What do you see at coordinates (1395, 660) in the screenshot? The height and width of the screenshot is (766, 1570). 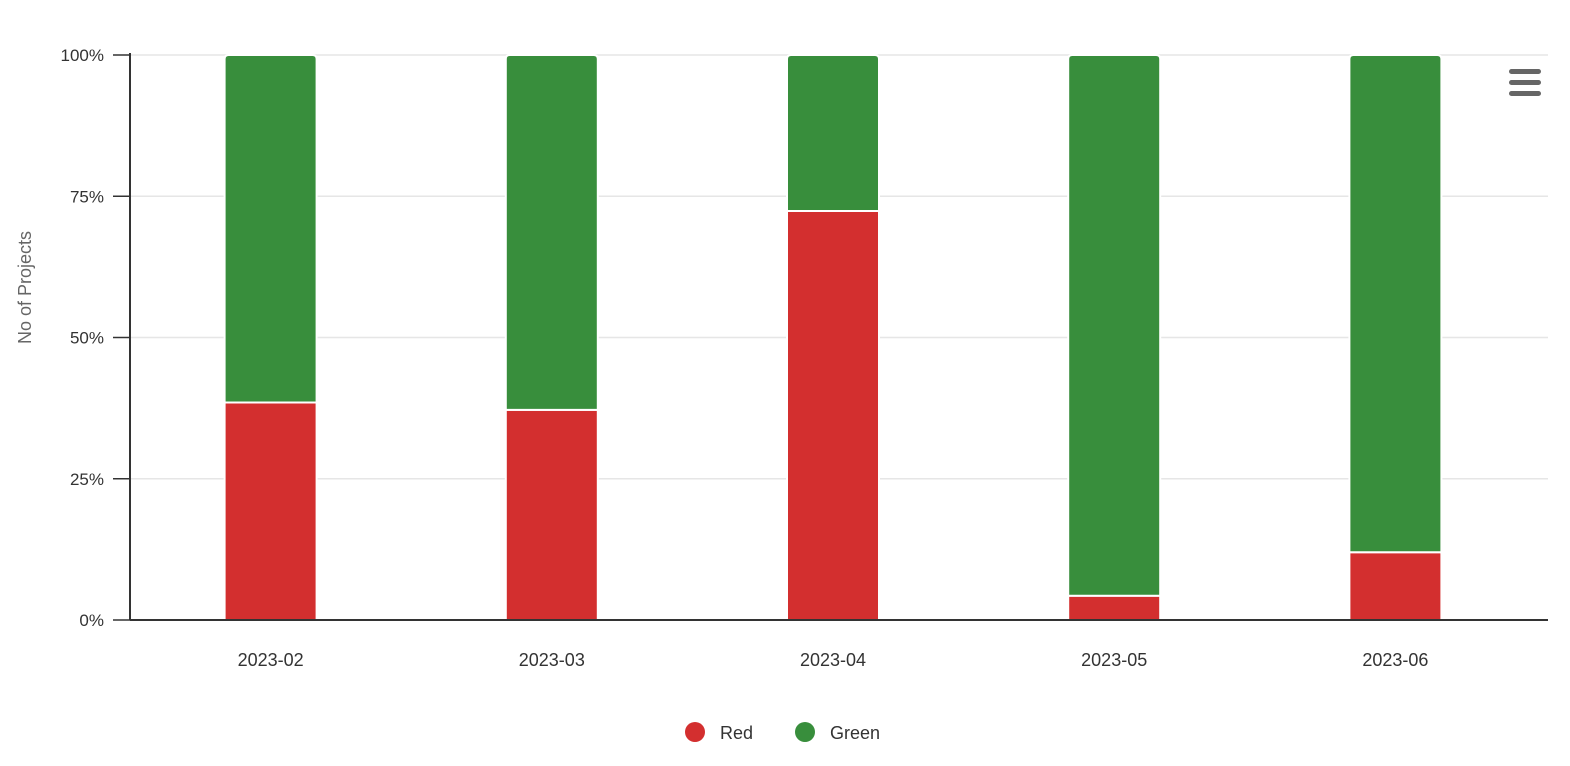 I see `x-category-label: 2023-06` at bounding box center [1395, 660].